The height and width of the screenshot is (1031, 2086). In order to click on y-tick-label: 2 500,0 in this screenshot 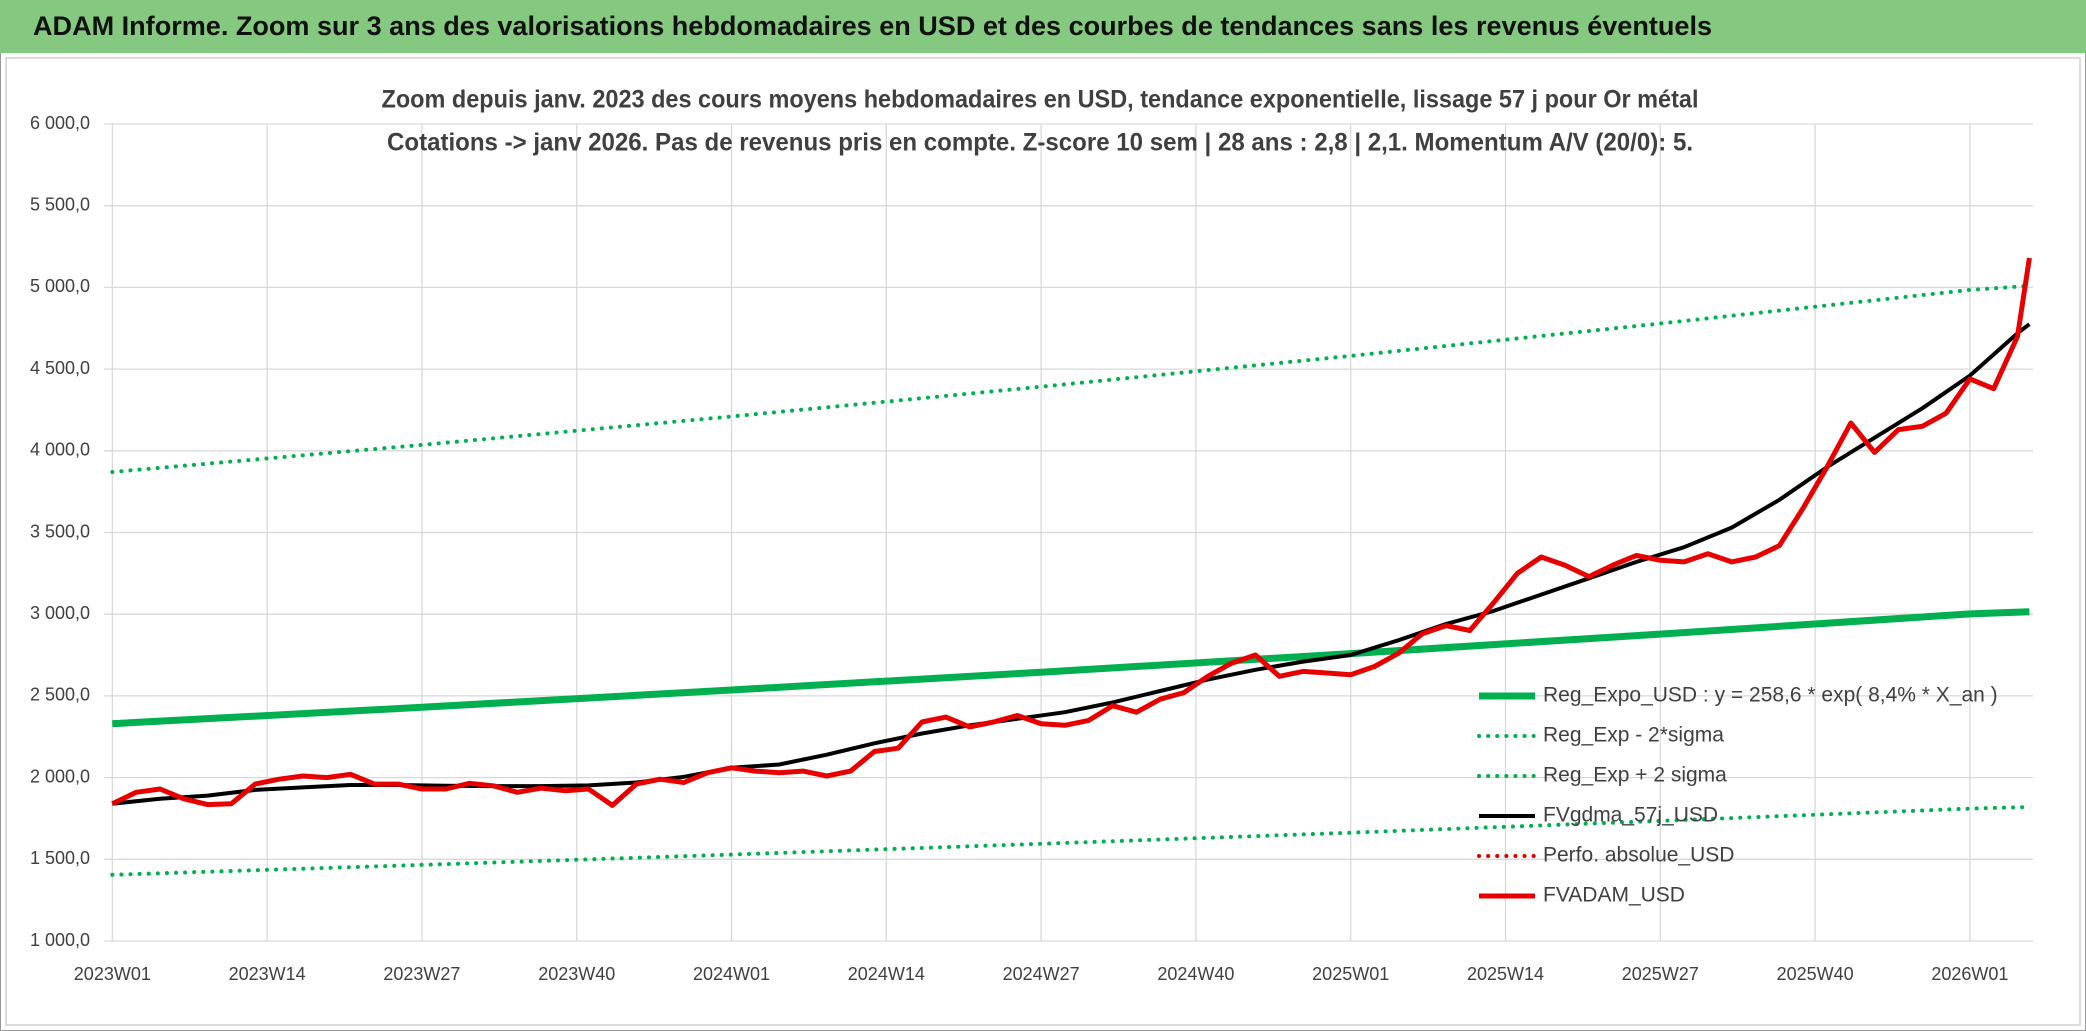, I will do `click(60, 695)`.